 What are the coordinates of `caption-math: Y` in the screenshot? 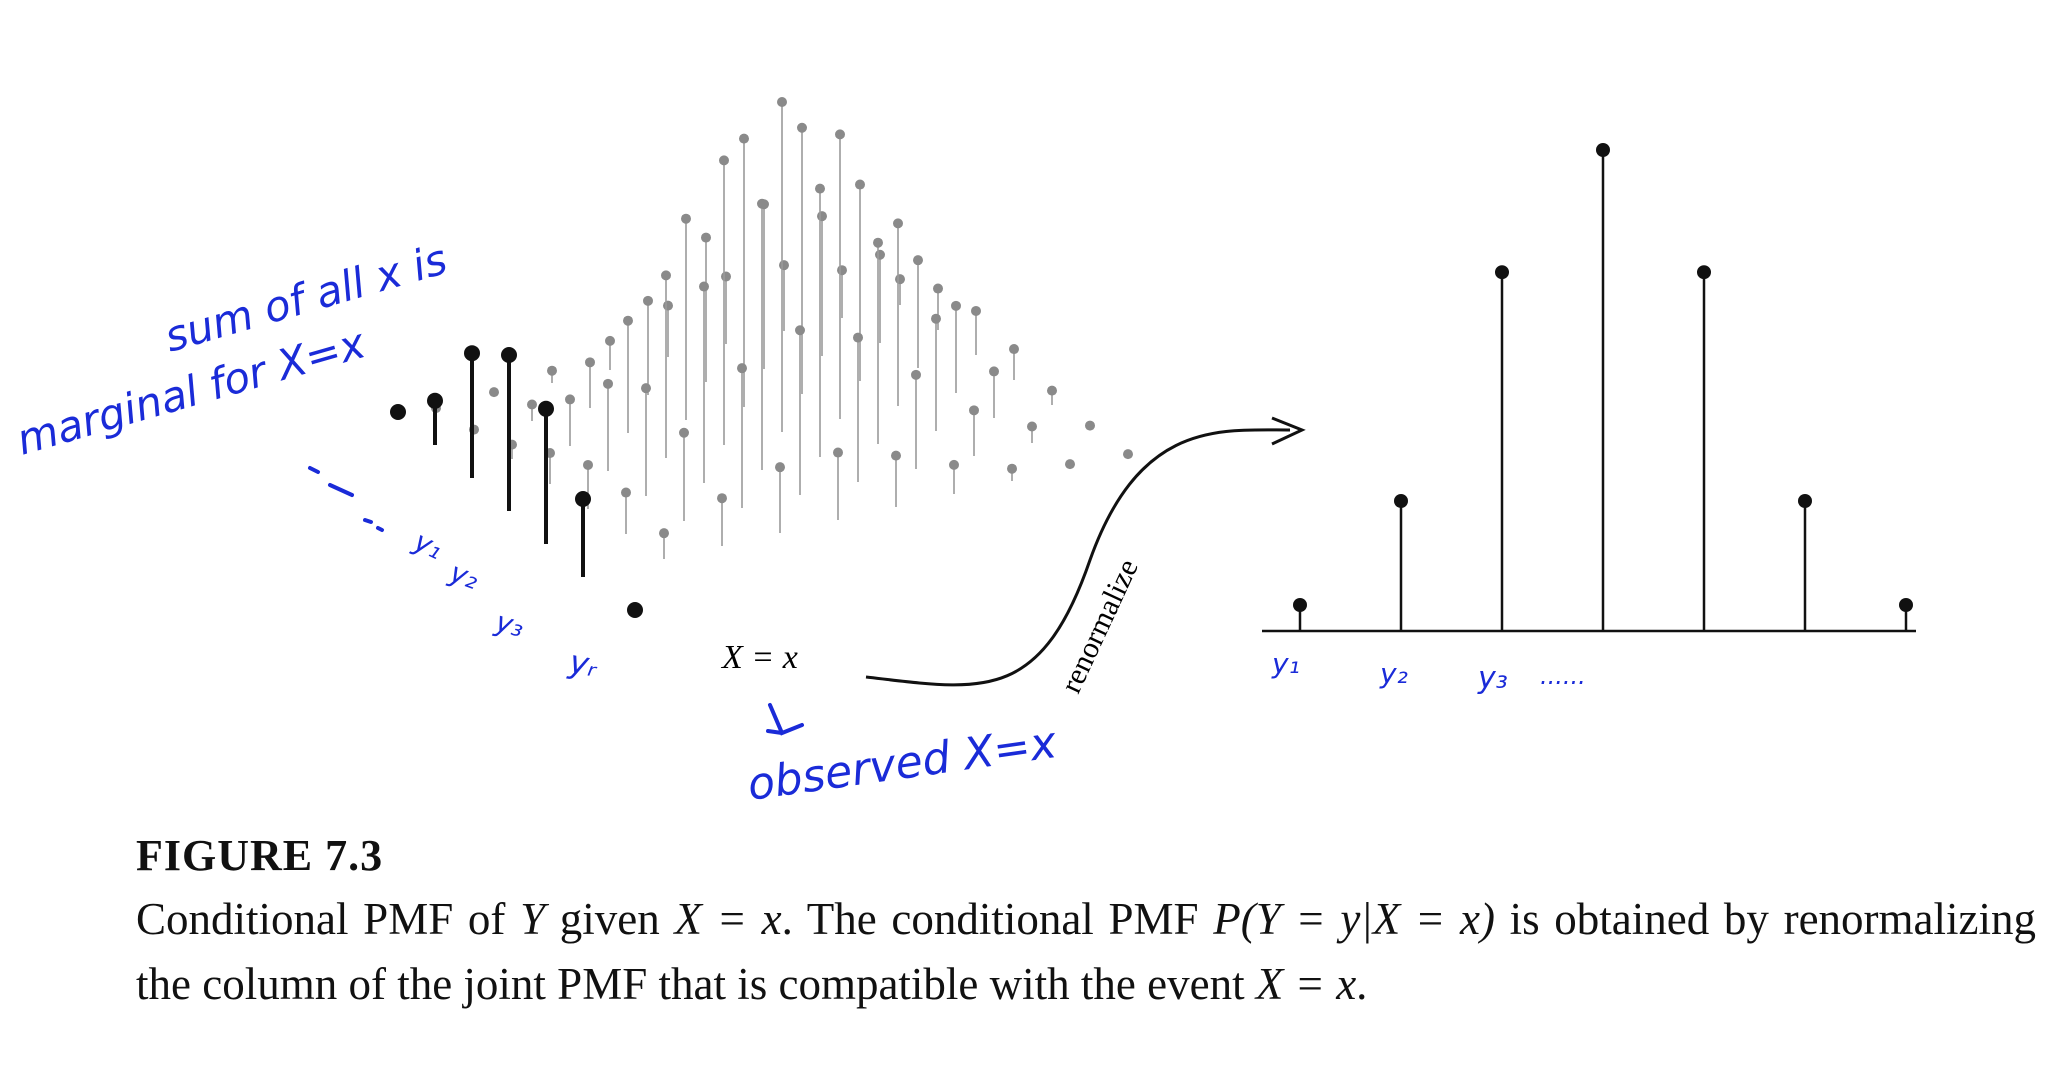 It's located at (533, 919).